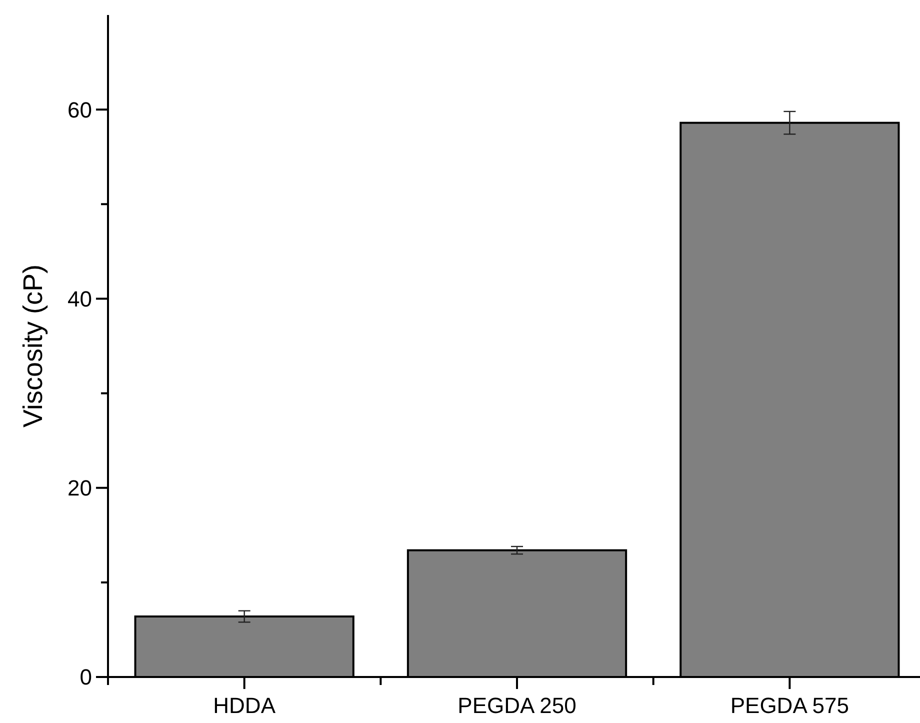 The image size is (920, 723). I want to click on y-tick-label: 20, so click(80, 488).